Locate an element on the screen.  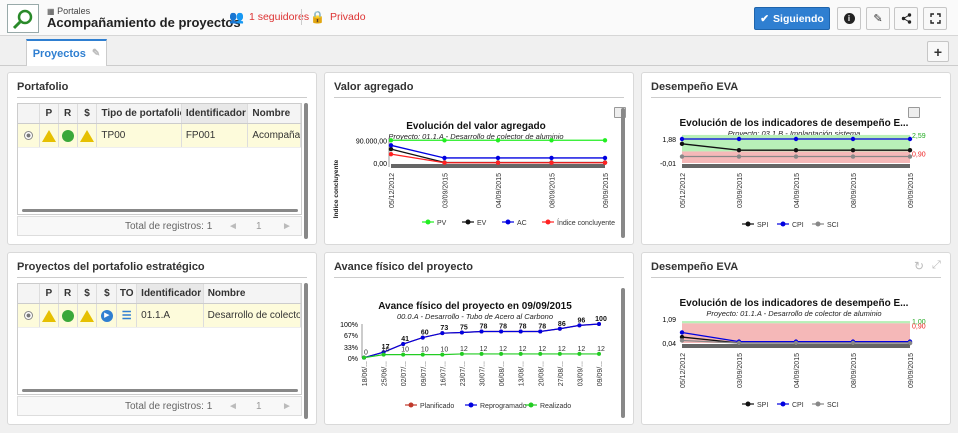
red-zone is located at coordinates (796, 333).